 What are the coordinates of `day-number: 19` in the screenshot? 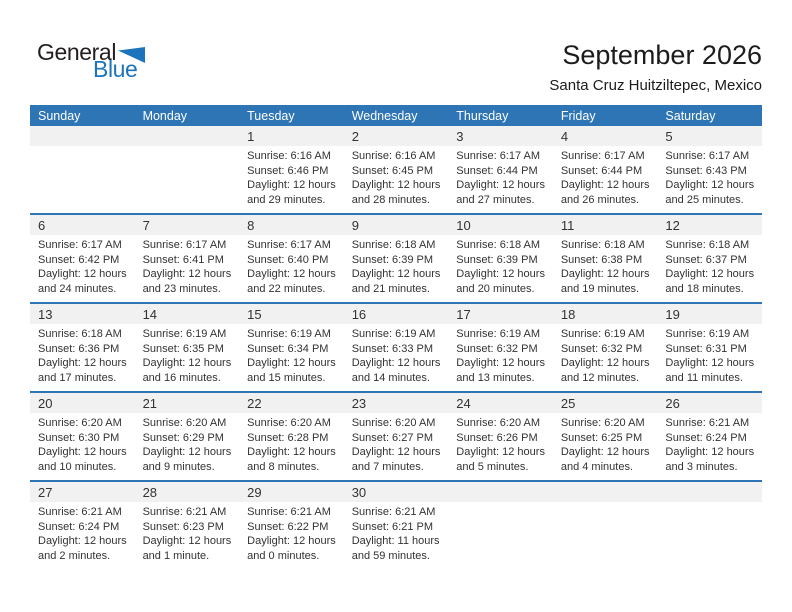 It's located at (709, 314).